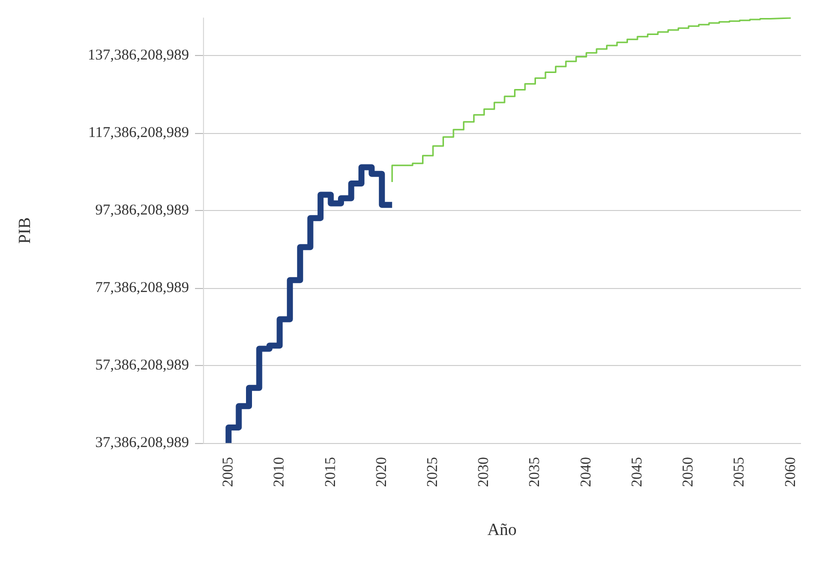  What do you see at coordinates (142, 210) in the screenshot?
I see `y-tick-label: 97,386,208,989` at bounding box center [142, 210].